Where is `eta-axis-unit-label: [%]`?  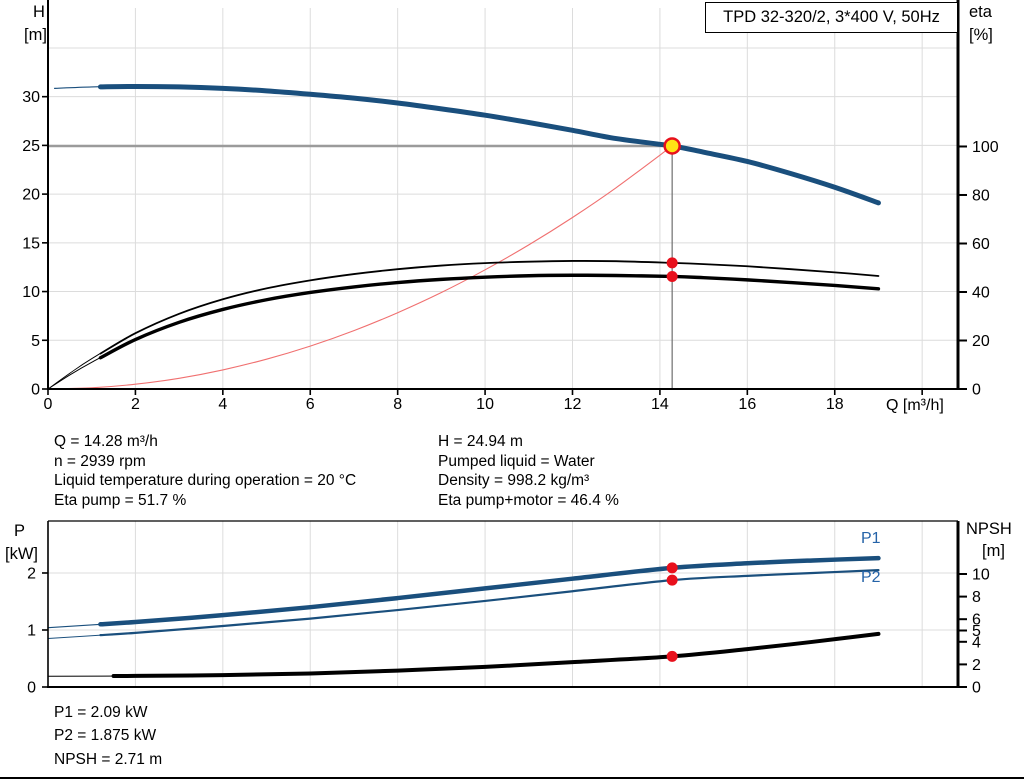
eta-axis-unit-label: [%] is located at coordinates (981, 35).